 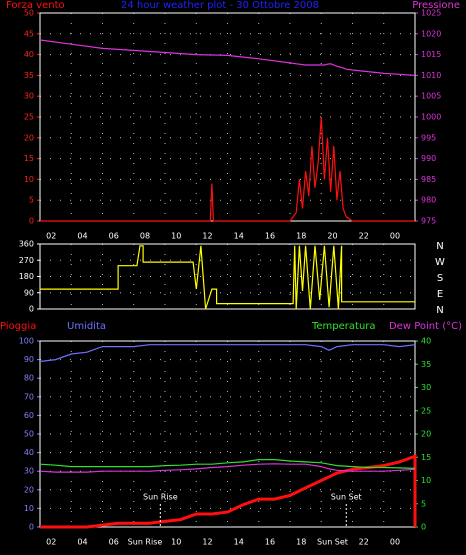 I want to click on legend-label: Umidita, so click(x=86, y=326).